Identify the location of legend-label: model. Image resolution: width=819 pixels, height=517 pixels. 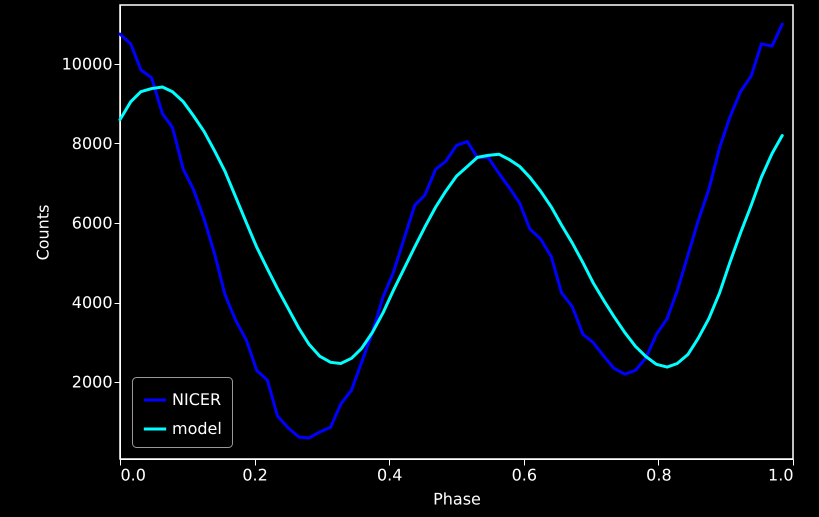
(197, 428).